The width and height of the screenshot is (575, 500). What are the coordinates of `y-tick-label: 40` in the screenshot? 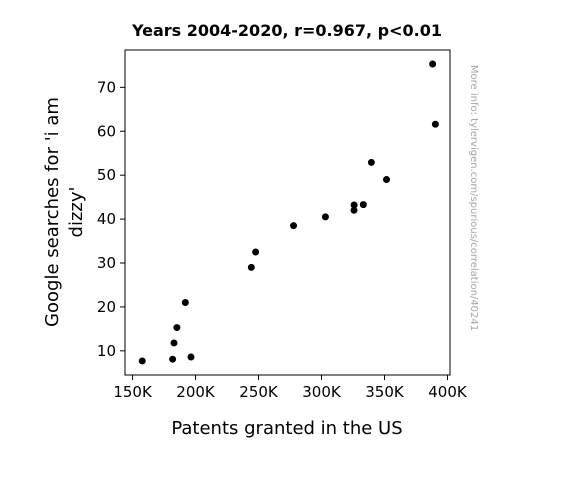 It's located at (106, 219).